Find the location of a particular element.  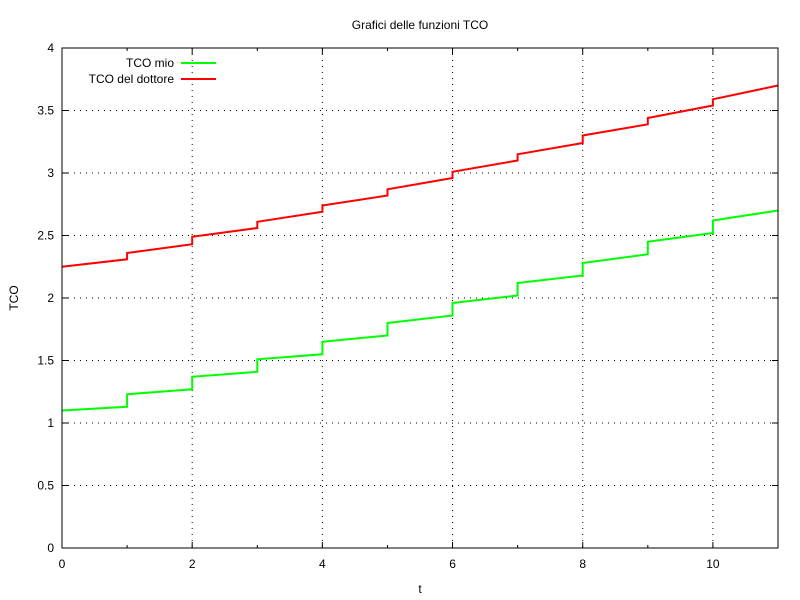

legend-label: TCO mio is located at coordinates (150, 63).